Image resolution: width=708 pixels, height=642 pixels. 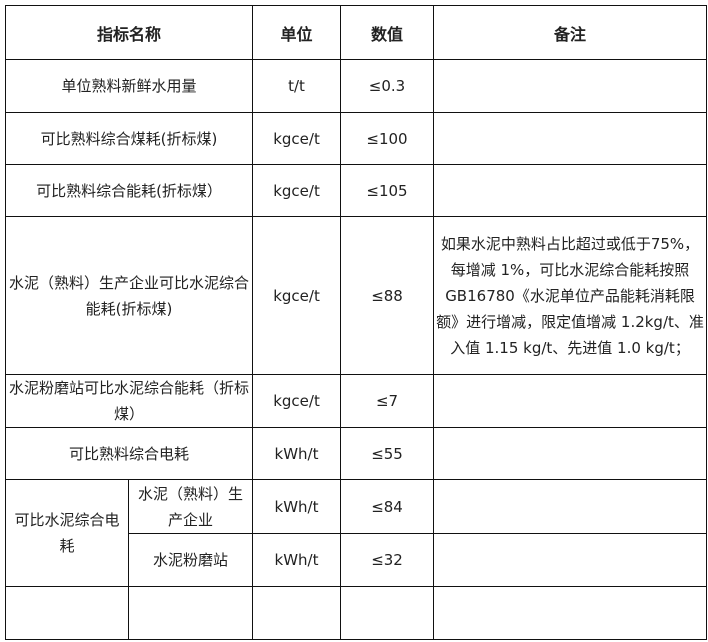 What do you see at coordinates (387, 138) in the screenshot?
I see `row-value: ≤100` at bounding box center [387, 138].